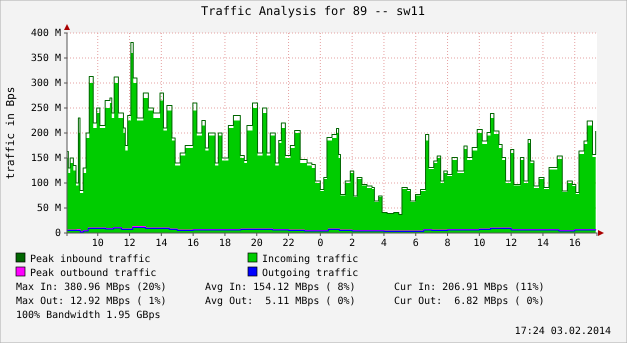  Describe the element at coordinates (48, 208) in the screenshot. I see `y-tick-label: 50 M` at that location.